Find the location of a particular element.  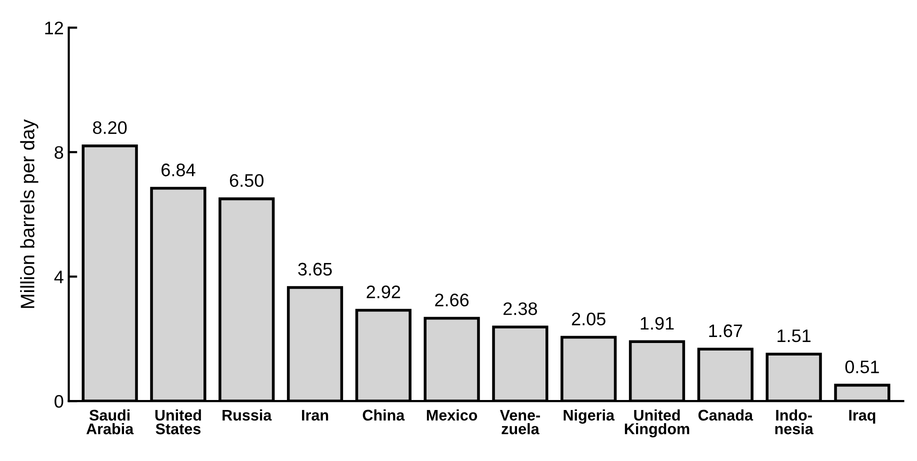

data-label: 1.67 is located at coordinates (725, 331).